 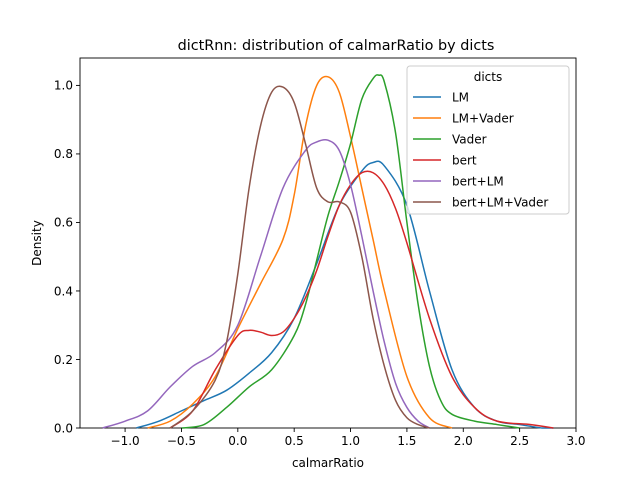 I want to click on legend-label-bert-plus-lm: bert+LM, so click(x=478, y=181).